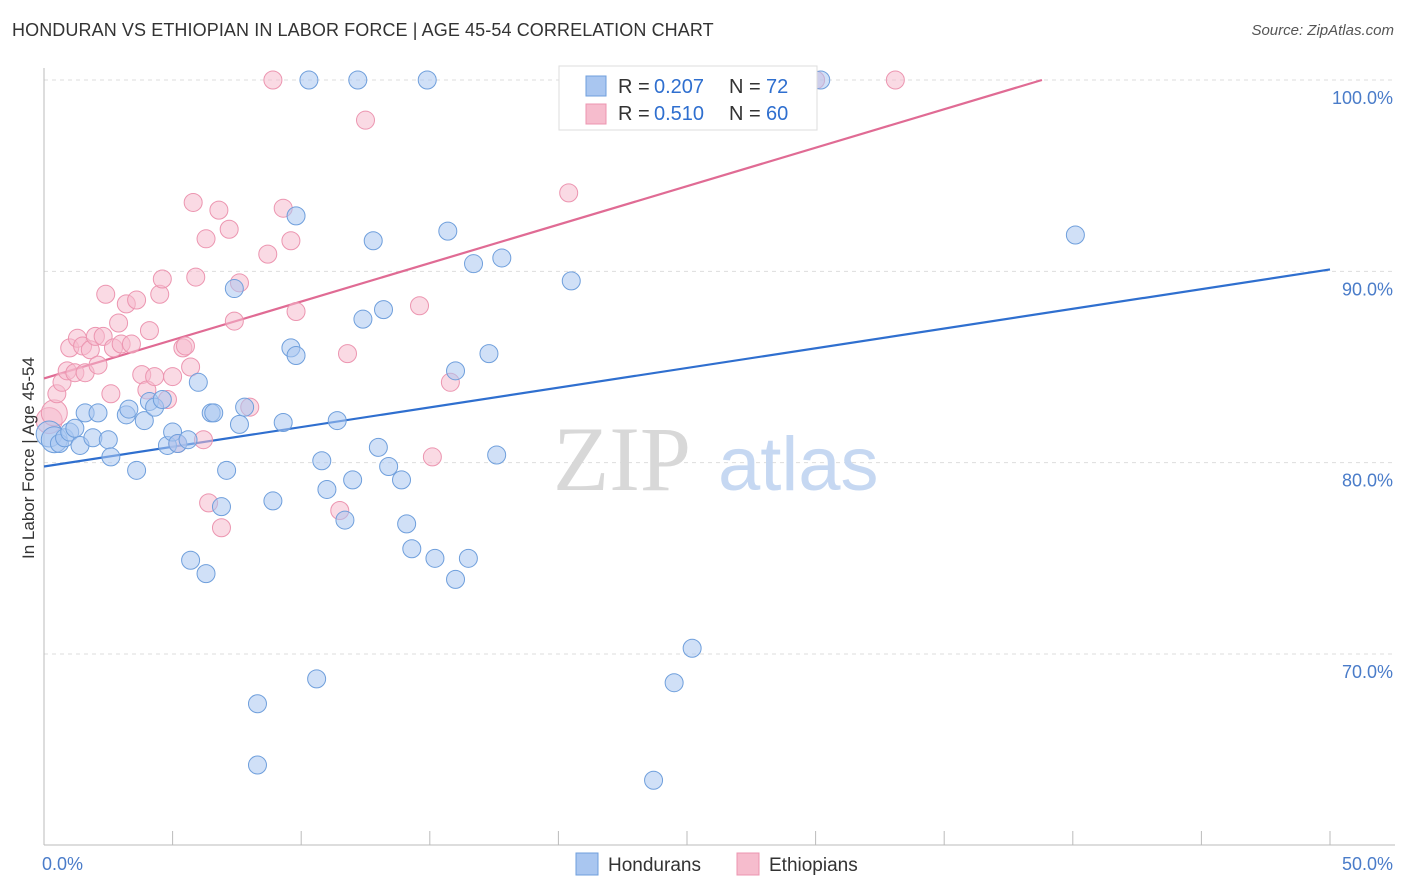 The image size is (1406, 892). What do you see at coordinates (596, 86) in the screenshot?
I see `stats-legend-swatch-hondurans` at bounding box center [596, 86].